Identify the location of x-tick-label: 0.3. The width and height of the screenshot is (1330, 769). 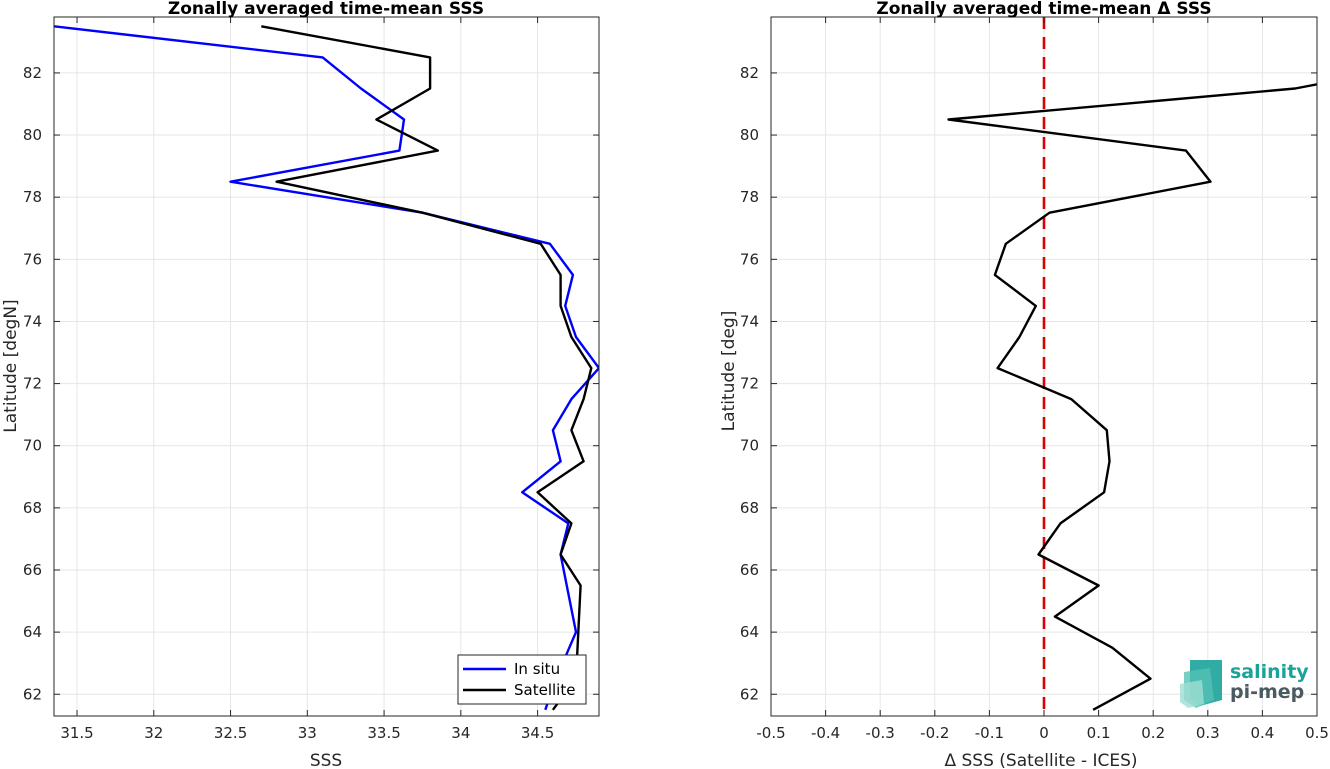
(1208, 733).